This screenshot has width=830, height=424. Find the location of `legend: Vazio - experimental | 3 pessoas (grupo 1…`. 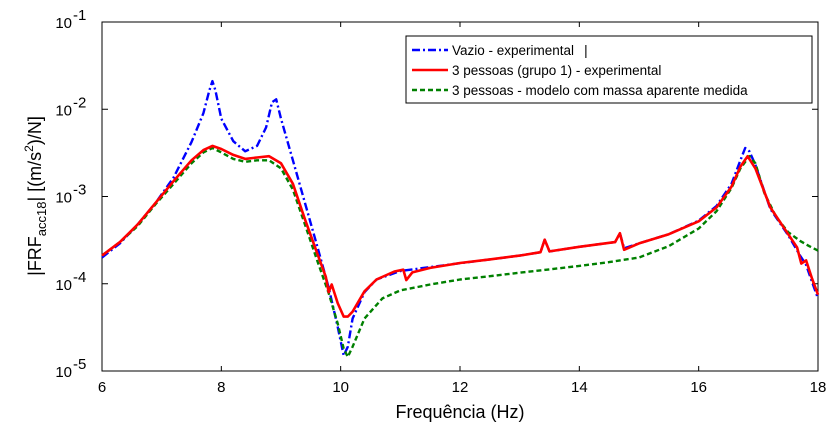

legend: Vazio - experimental | 3 pessoas (grupo 1… is located at coordinates (609, 69).